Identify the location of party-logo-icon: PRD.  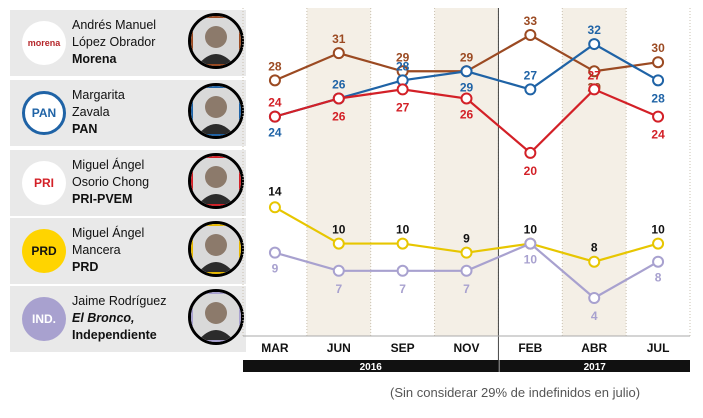
(44, 251).